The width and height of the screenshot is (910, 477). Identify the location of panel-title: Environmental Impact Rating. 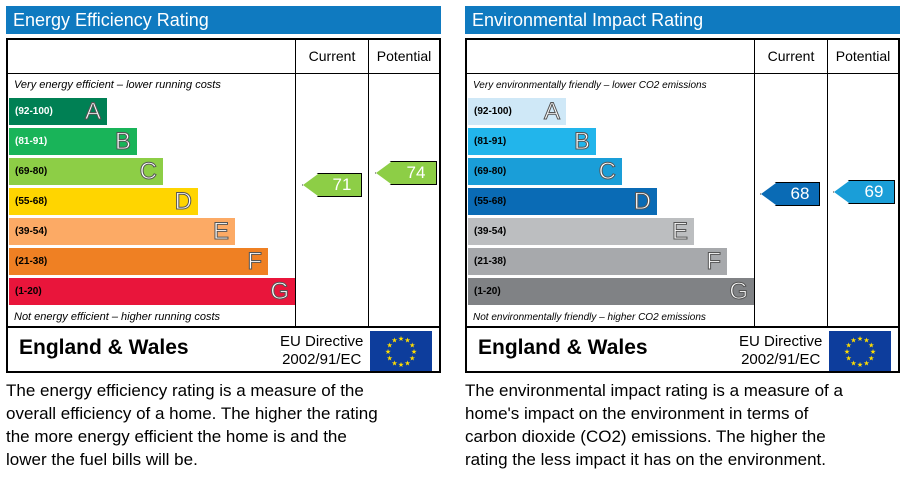
(682, 20).